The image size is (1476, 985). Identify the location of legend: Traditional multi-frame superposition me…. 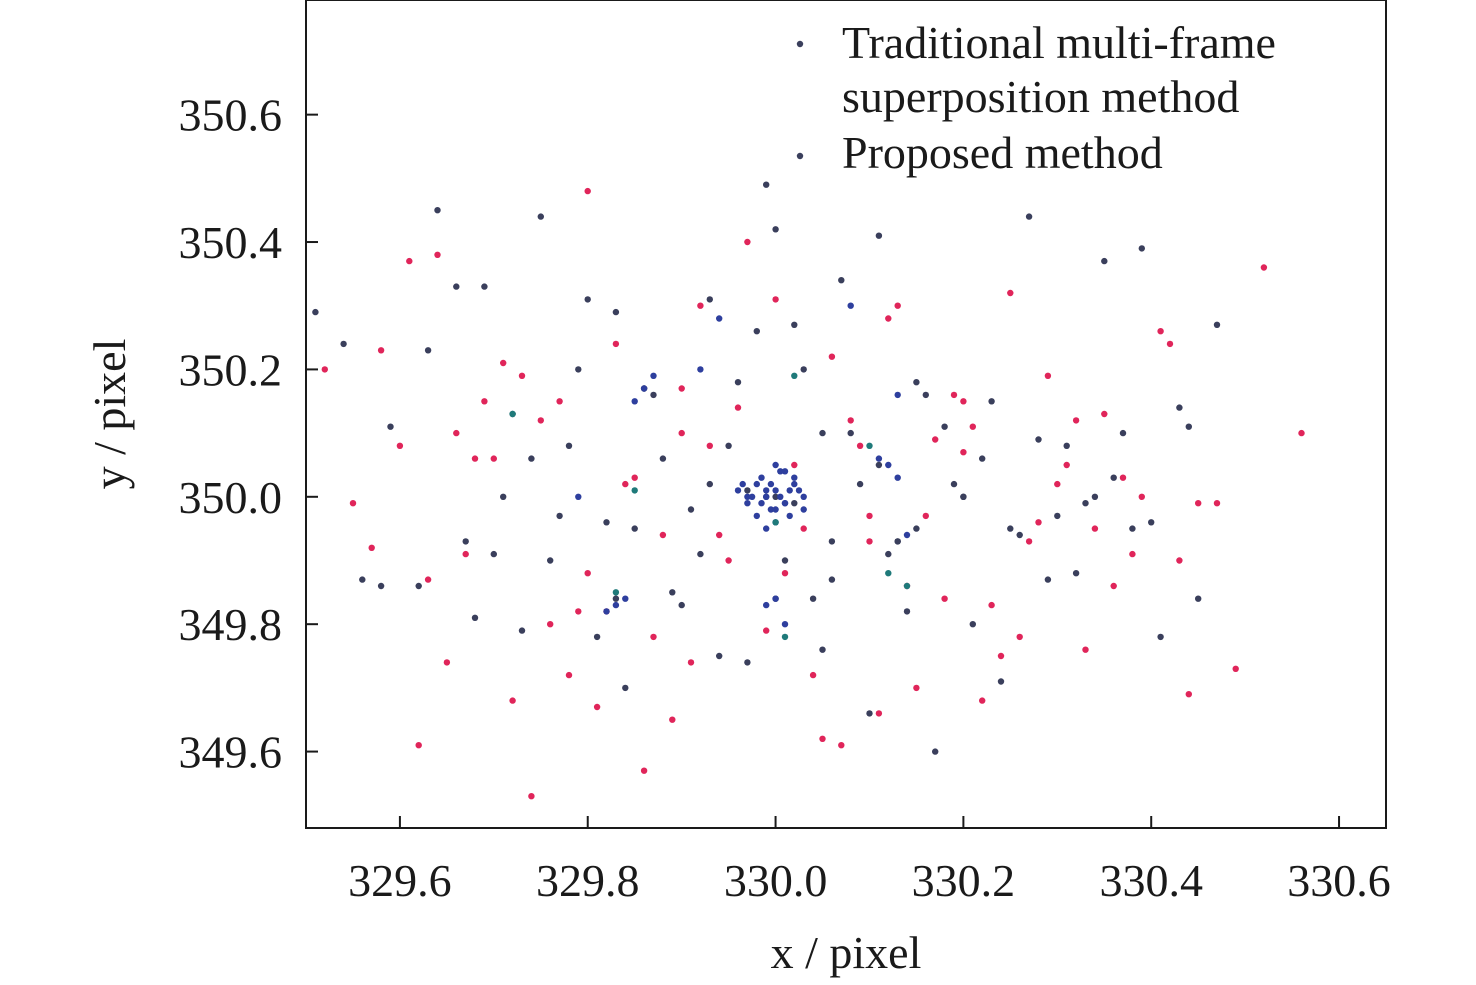
(1036, 97).